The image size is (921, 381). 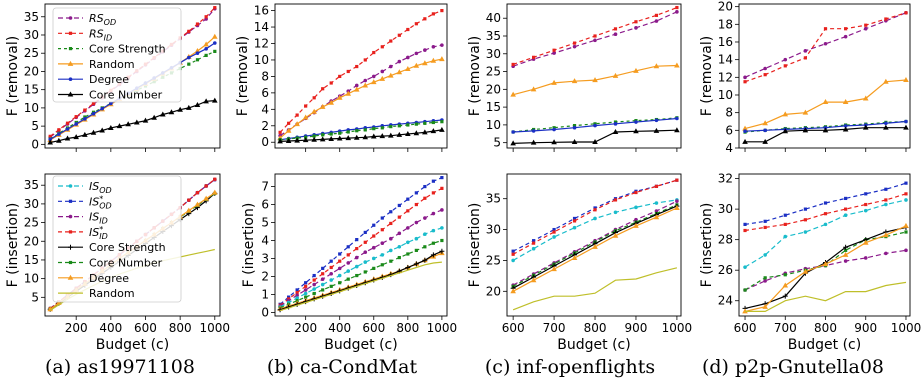 I want to click on legend-label: IS* OD, so click(x=100, y=202).